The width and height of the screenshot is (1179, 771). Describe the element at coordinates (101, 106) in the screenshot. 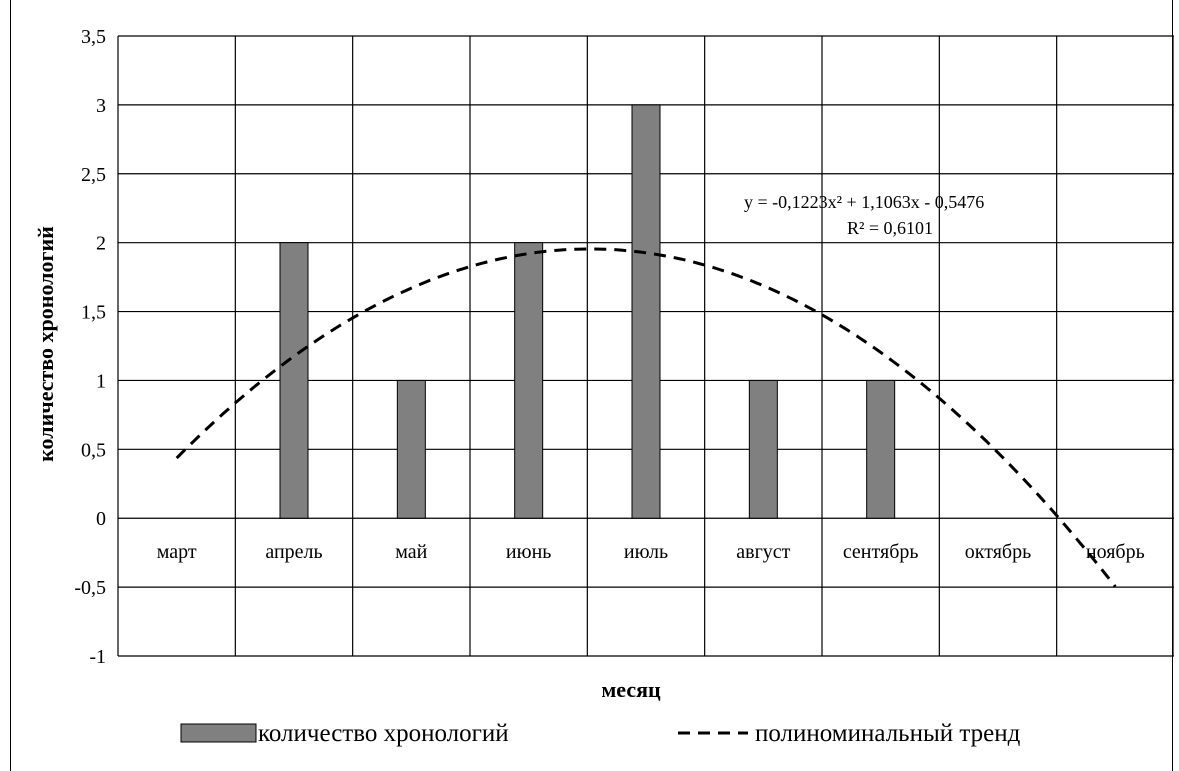

I see `y-tick-label: 3` at that location.